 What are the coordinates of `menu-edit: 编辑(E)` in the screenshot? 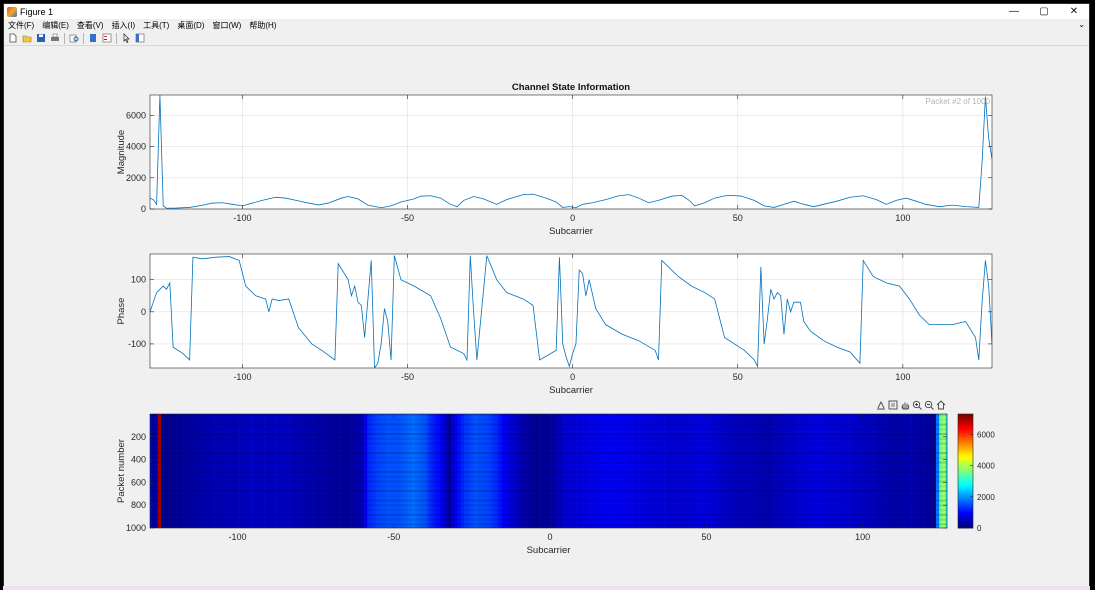 It's located at (55, 25).